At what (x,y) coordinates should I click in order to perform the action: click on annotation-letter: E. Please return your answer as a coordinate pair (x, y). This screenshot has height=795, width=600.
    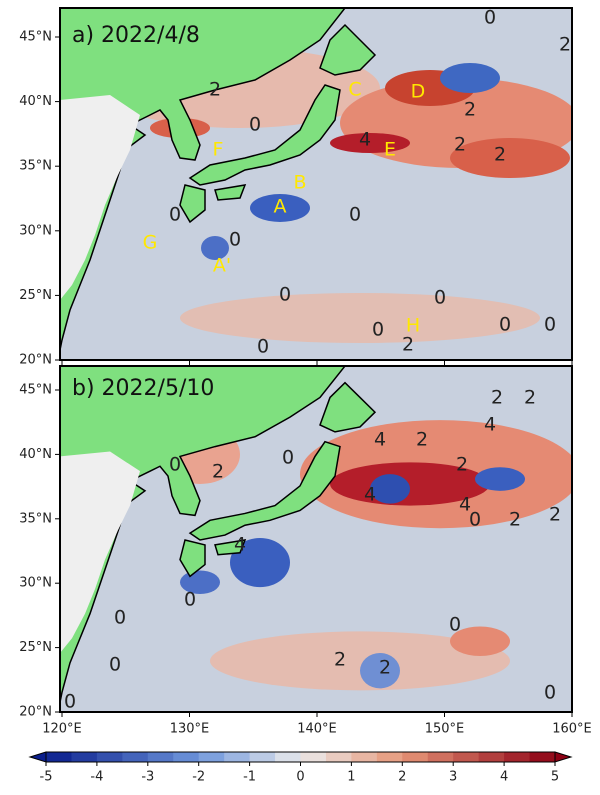
    Looking at the image, I should click on (390, 150).